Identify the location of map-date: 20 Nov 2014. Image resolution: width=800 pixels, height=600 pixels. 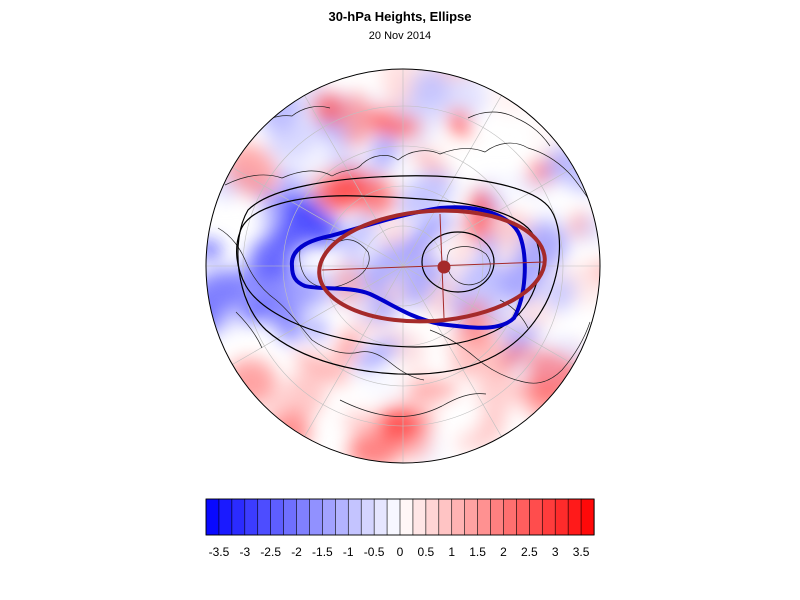
(400, 36).